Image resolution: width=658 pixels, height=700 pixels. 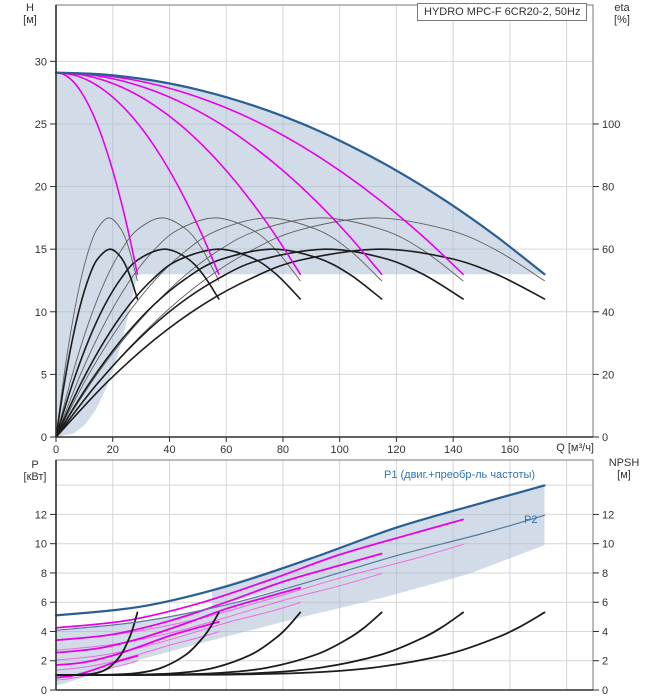 I want to click on h-axis-unit: [м], so click(x=30, y=20).